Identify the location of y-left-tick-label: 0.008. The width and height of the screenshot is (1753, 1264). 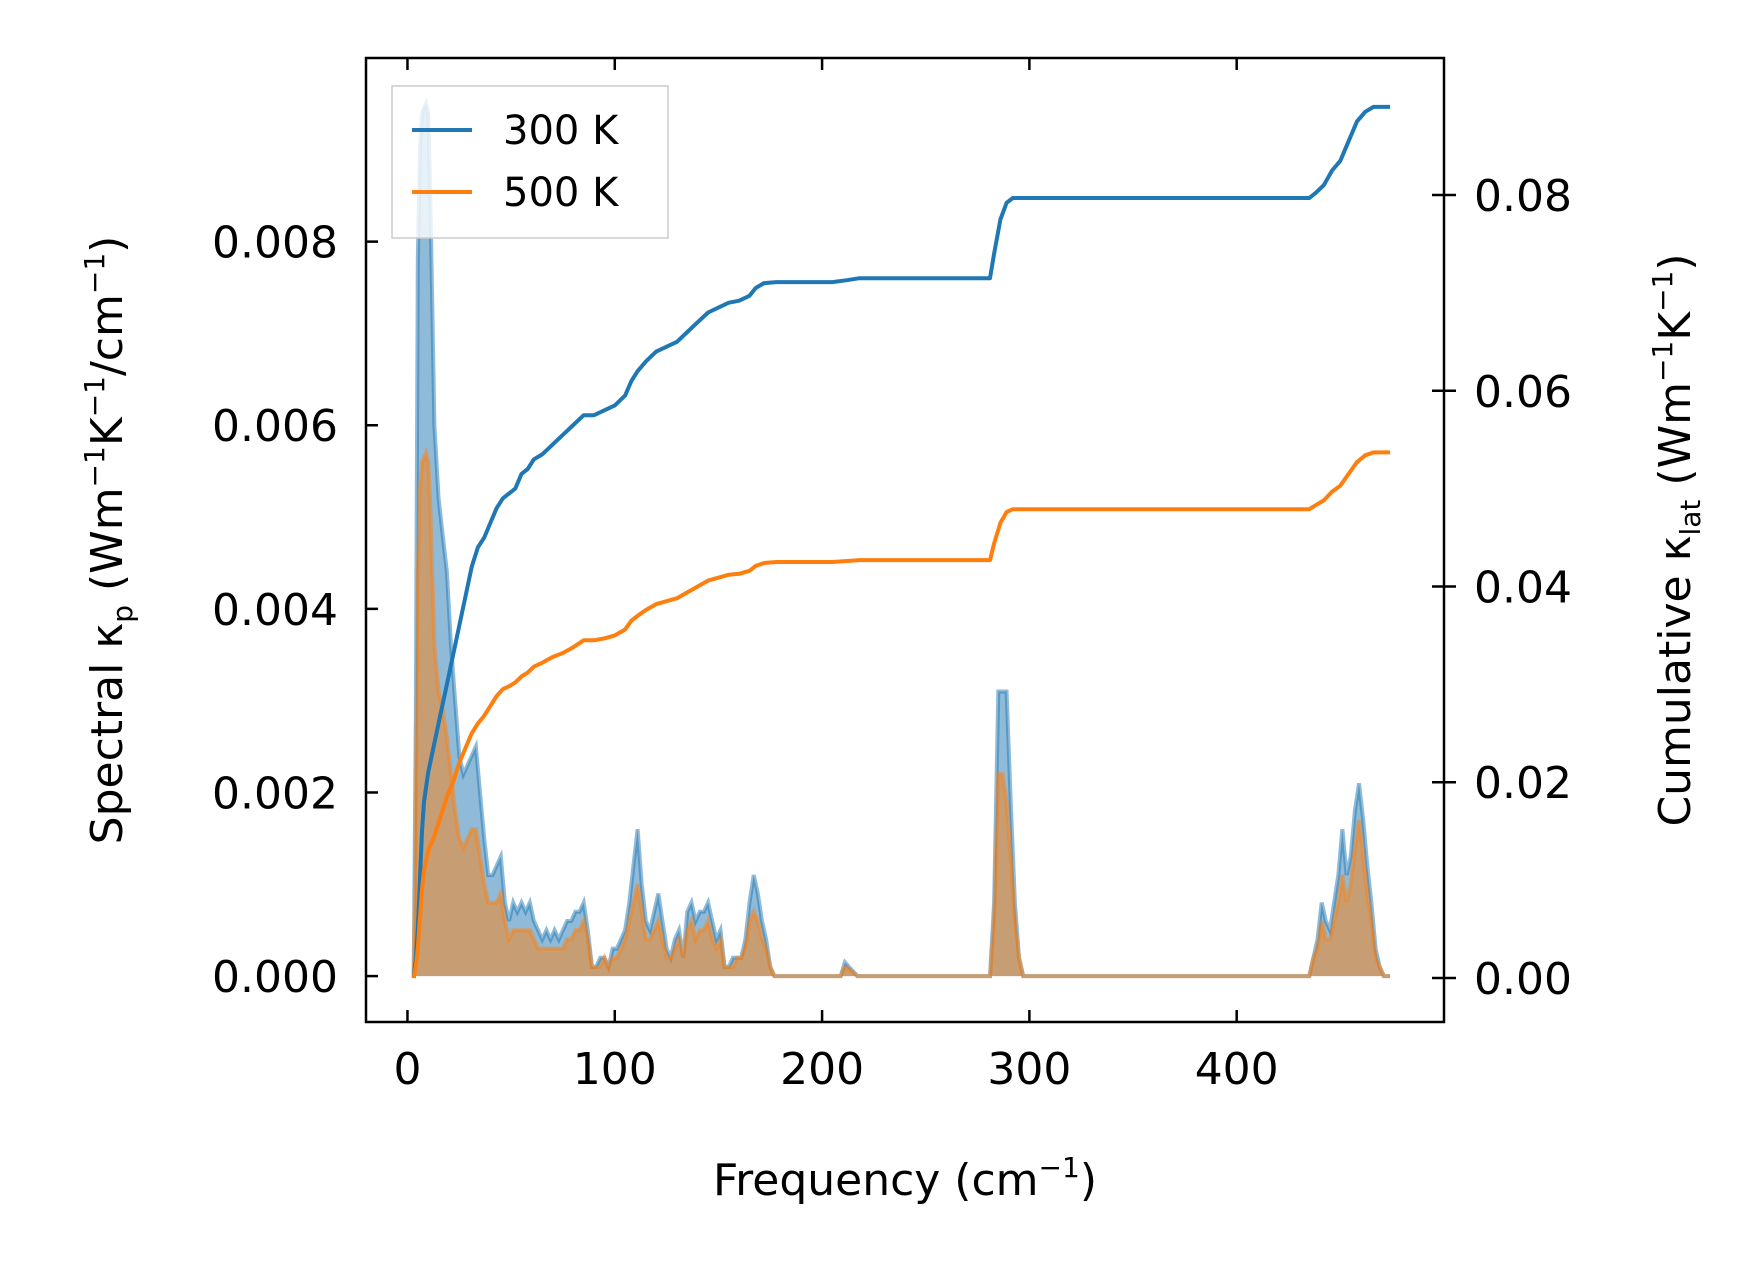
(275, 243).